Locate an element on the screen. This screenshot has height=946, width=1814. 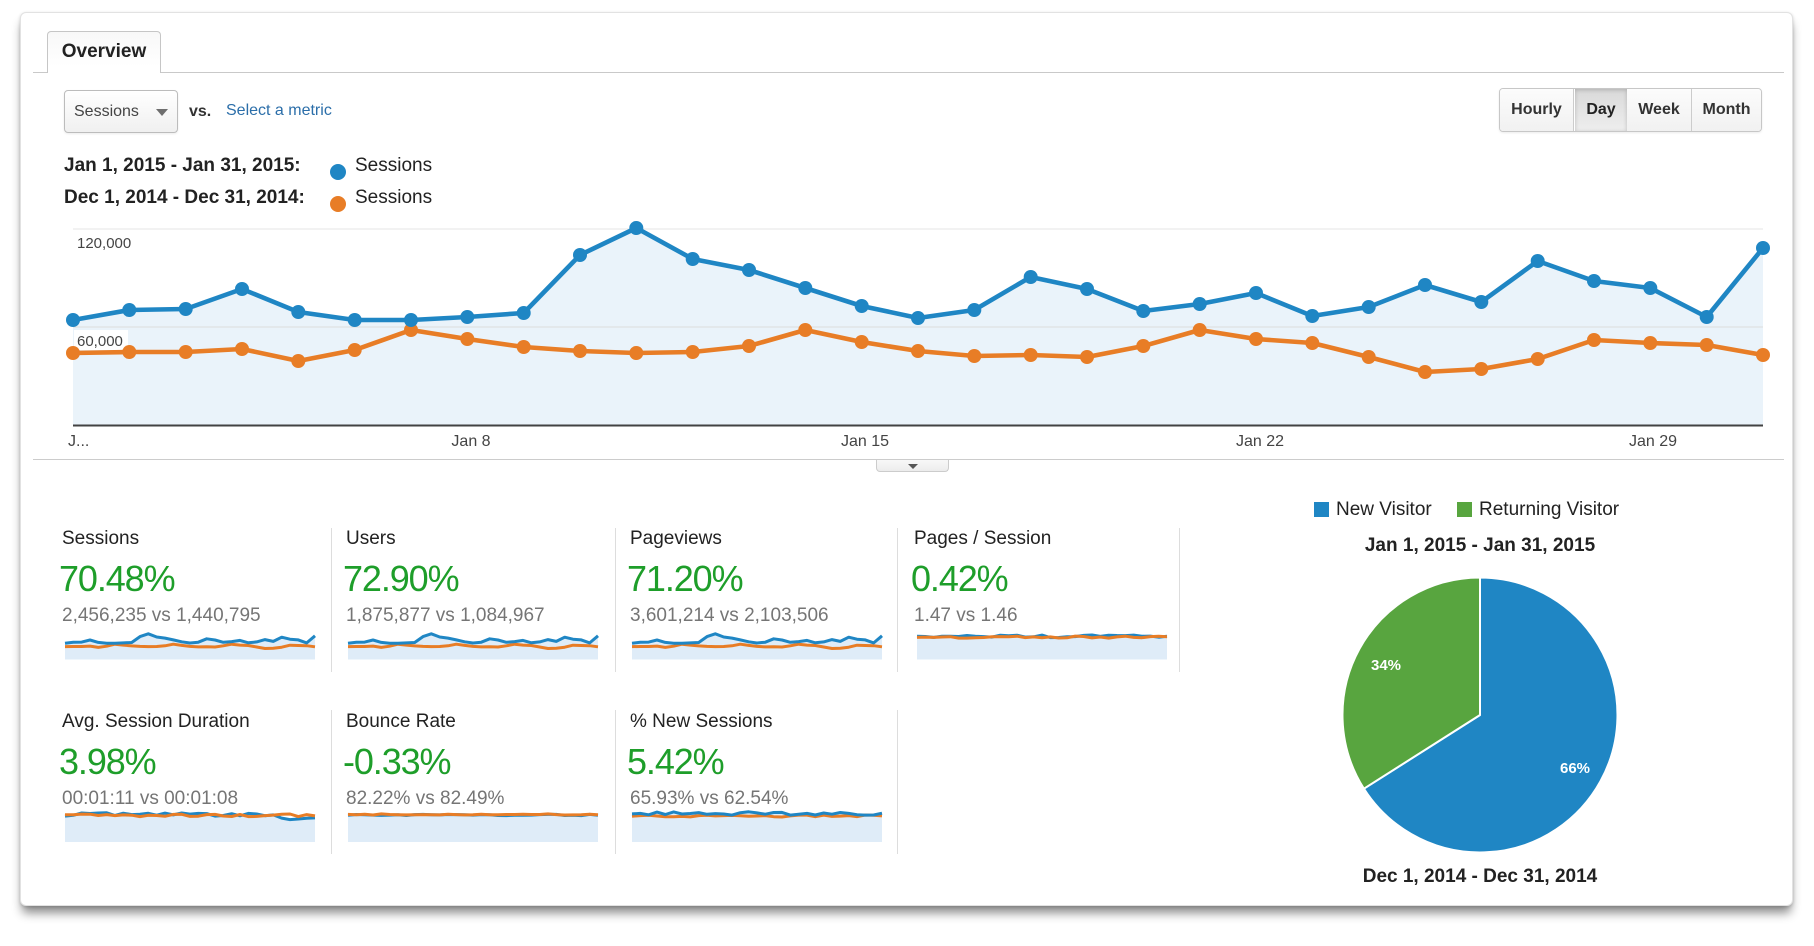
svg-text: Jan 8 is located at coordinates (470, 441).